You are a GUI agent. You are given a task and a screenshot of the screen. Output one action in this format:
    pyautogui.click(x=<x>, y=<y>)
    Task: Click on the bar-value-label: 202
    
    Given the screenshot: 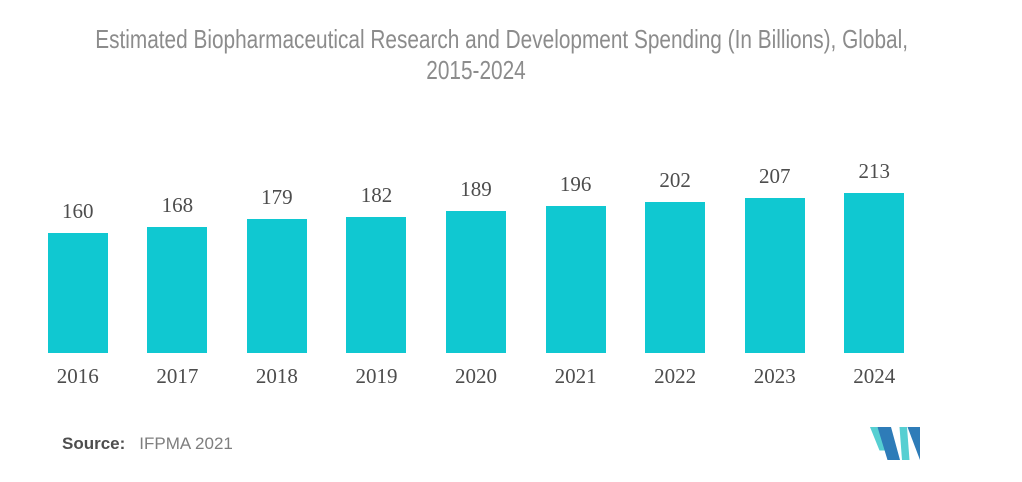 What is the action you would take?
    pyautogui.click(x=675, y=179)
    